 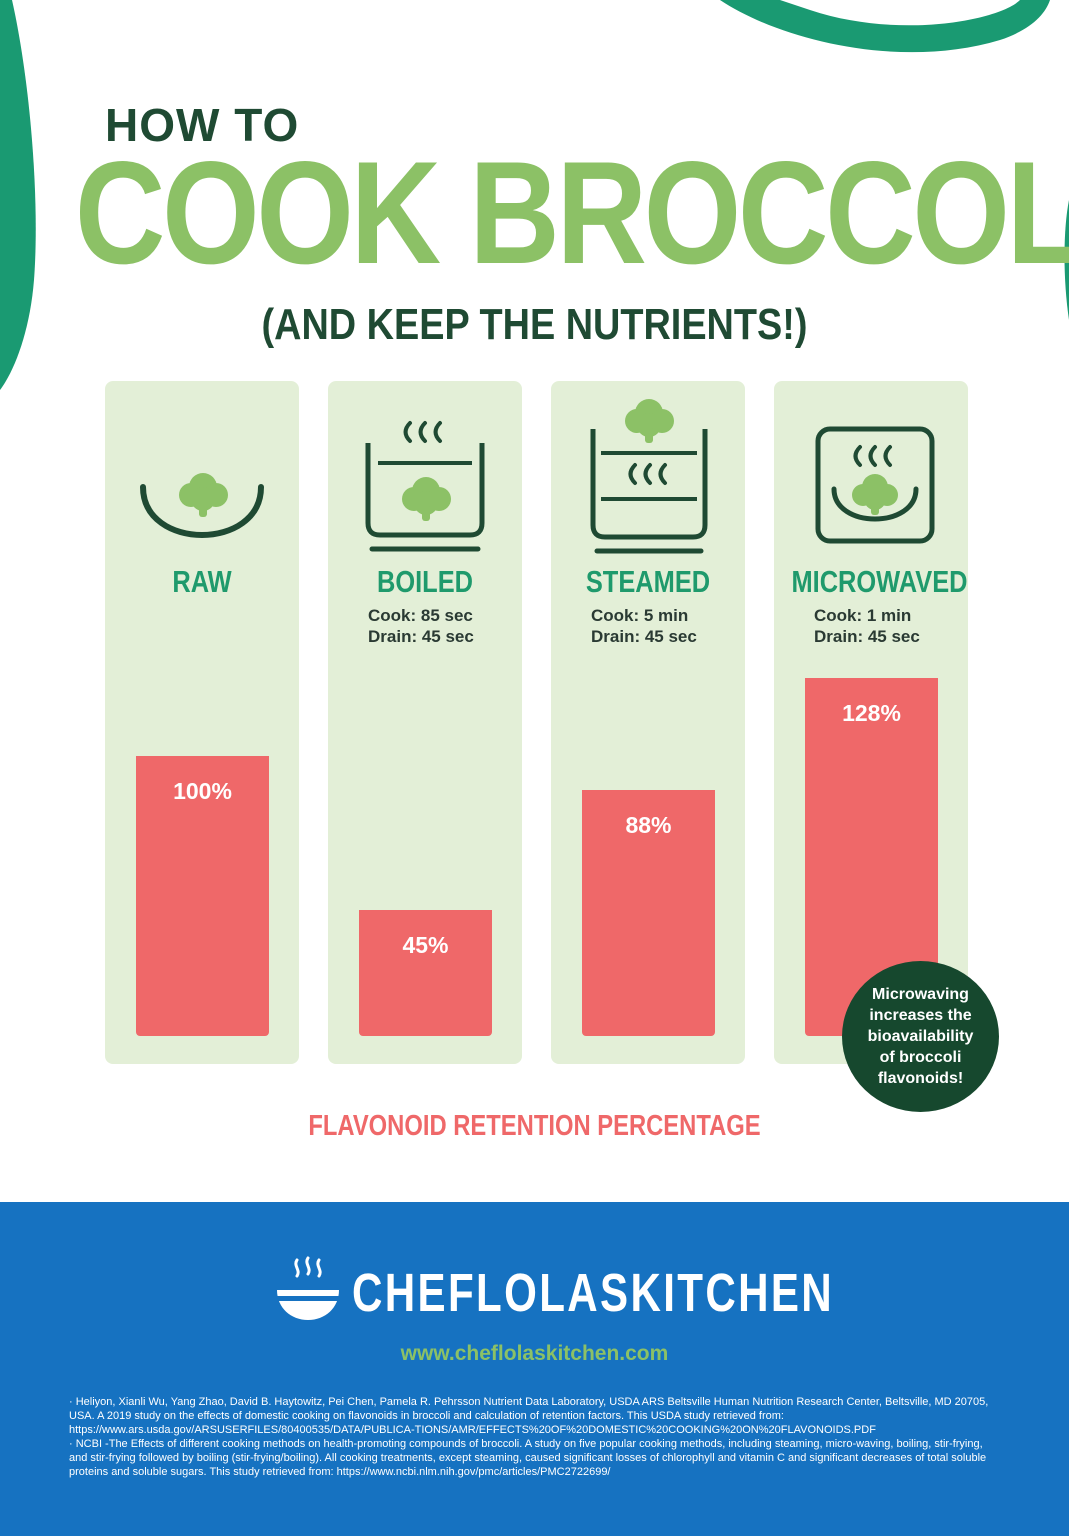 What do you see at coordinates (648, 581) in the screenshot?
I see `method-name: STEAMED` at bounding box center [648, 581].